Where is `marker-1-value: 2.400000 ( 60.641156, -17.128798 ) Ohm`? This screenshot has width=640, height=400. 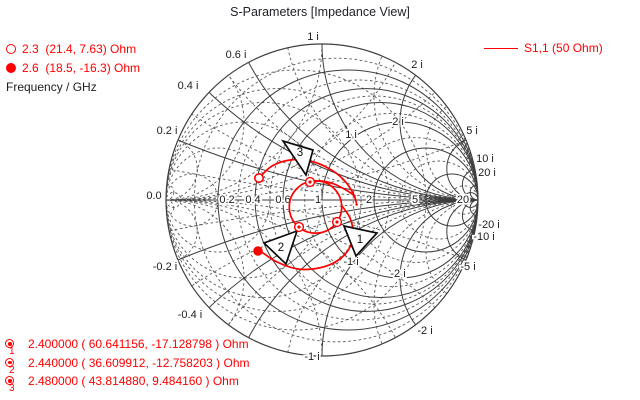
marker-1-value: 2.400000 ( 60.641156, -17.128798 ) Ohm is located at coordinates (138, 344).